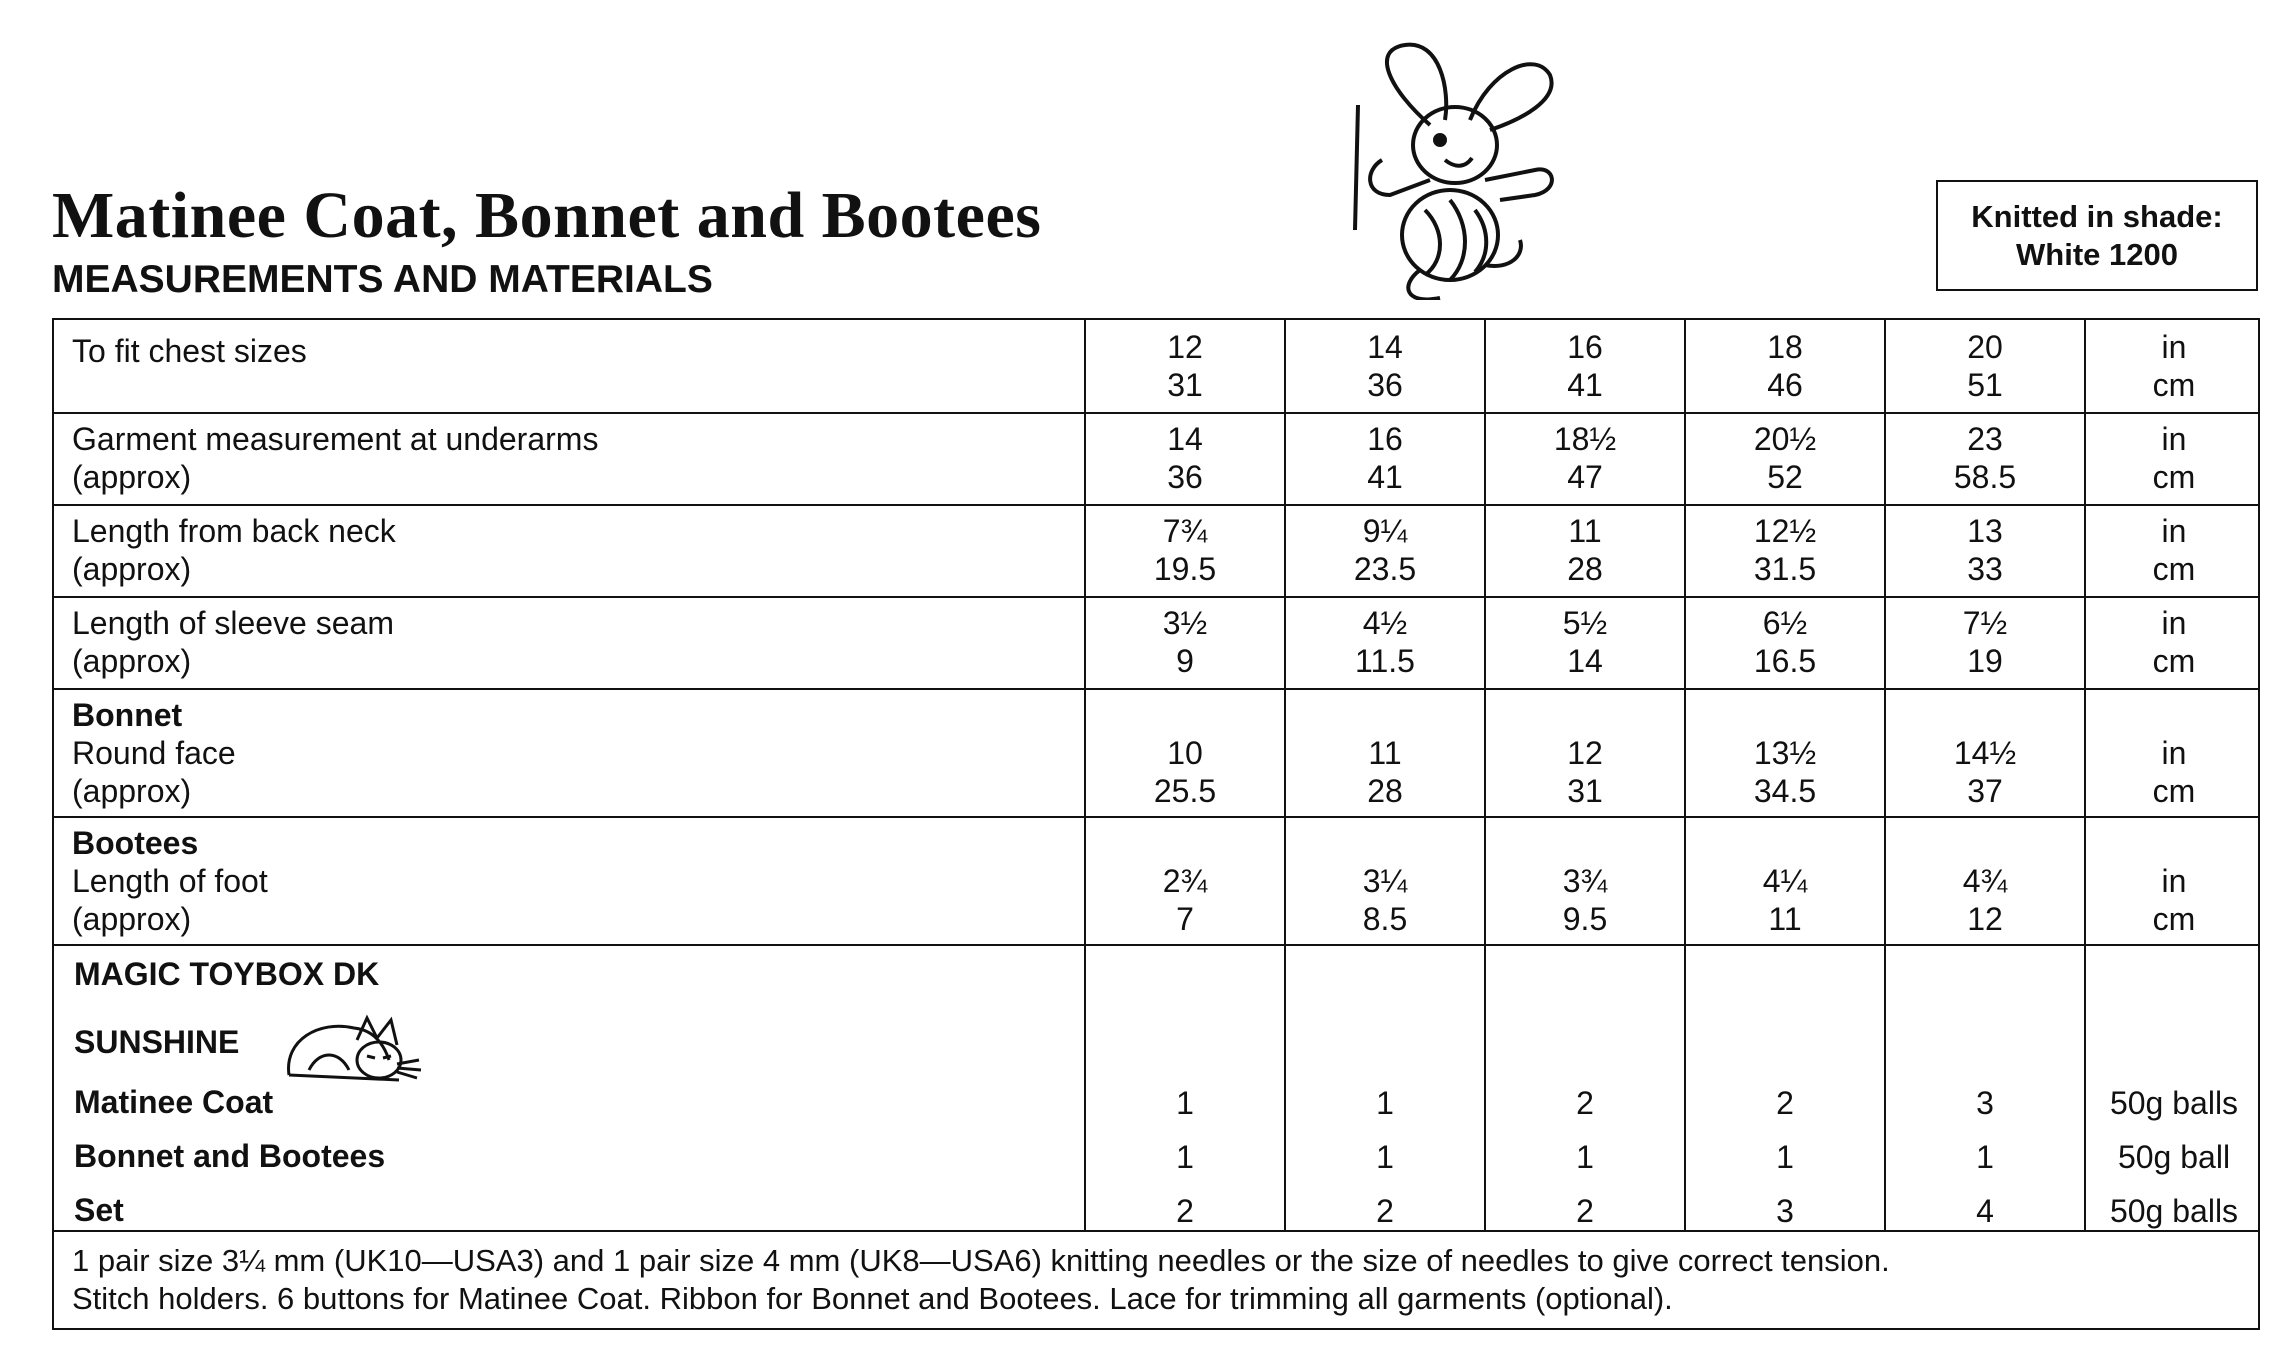 This screenshot has height=1345, width=2285. I want to click on material-item-label: Bonnet and Bootees, so click(230, 1156).